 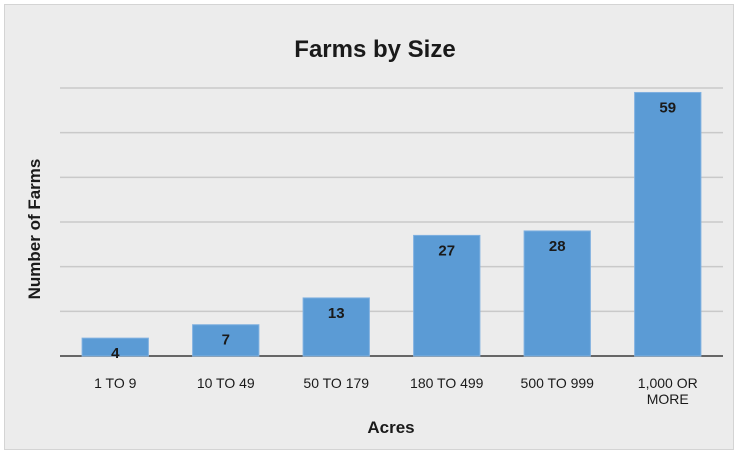 What do you see at coordinates (34, 229) in the screenshot?
I see `y-axis-title: Number of Farms` at bounding box center [34, 229].